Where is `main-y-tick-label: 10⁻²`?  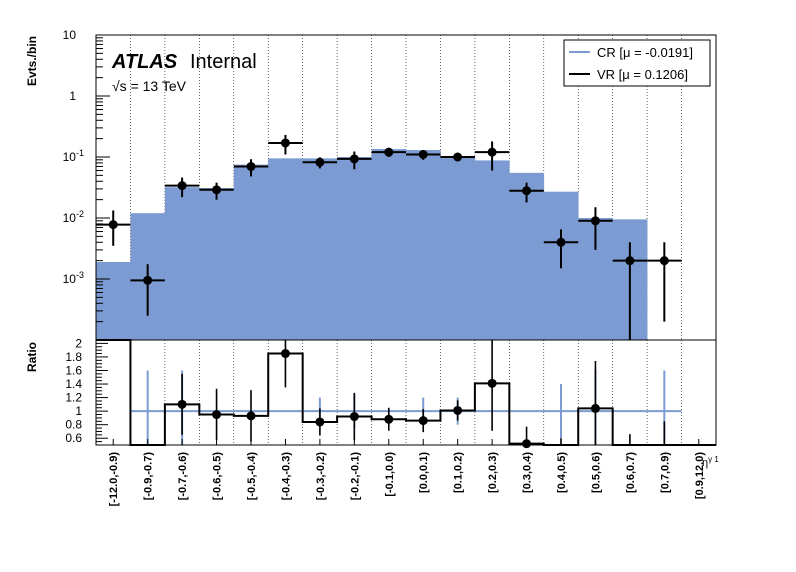
main-y-tick-label: 10⁻² is located at coordinates (73, 217).